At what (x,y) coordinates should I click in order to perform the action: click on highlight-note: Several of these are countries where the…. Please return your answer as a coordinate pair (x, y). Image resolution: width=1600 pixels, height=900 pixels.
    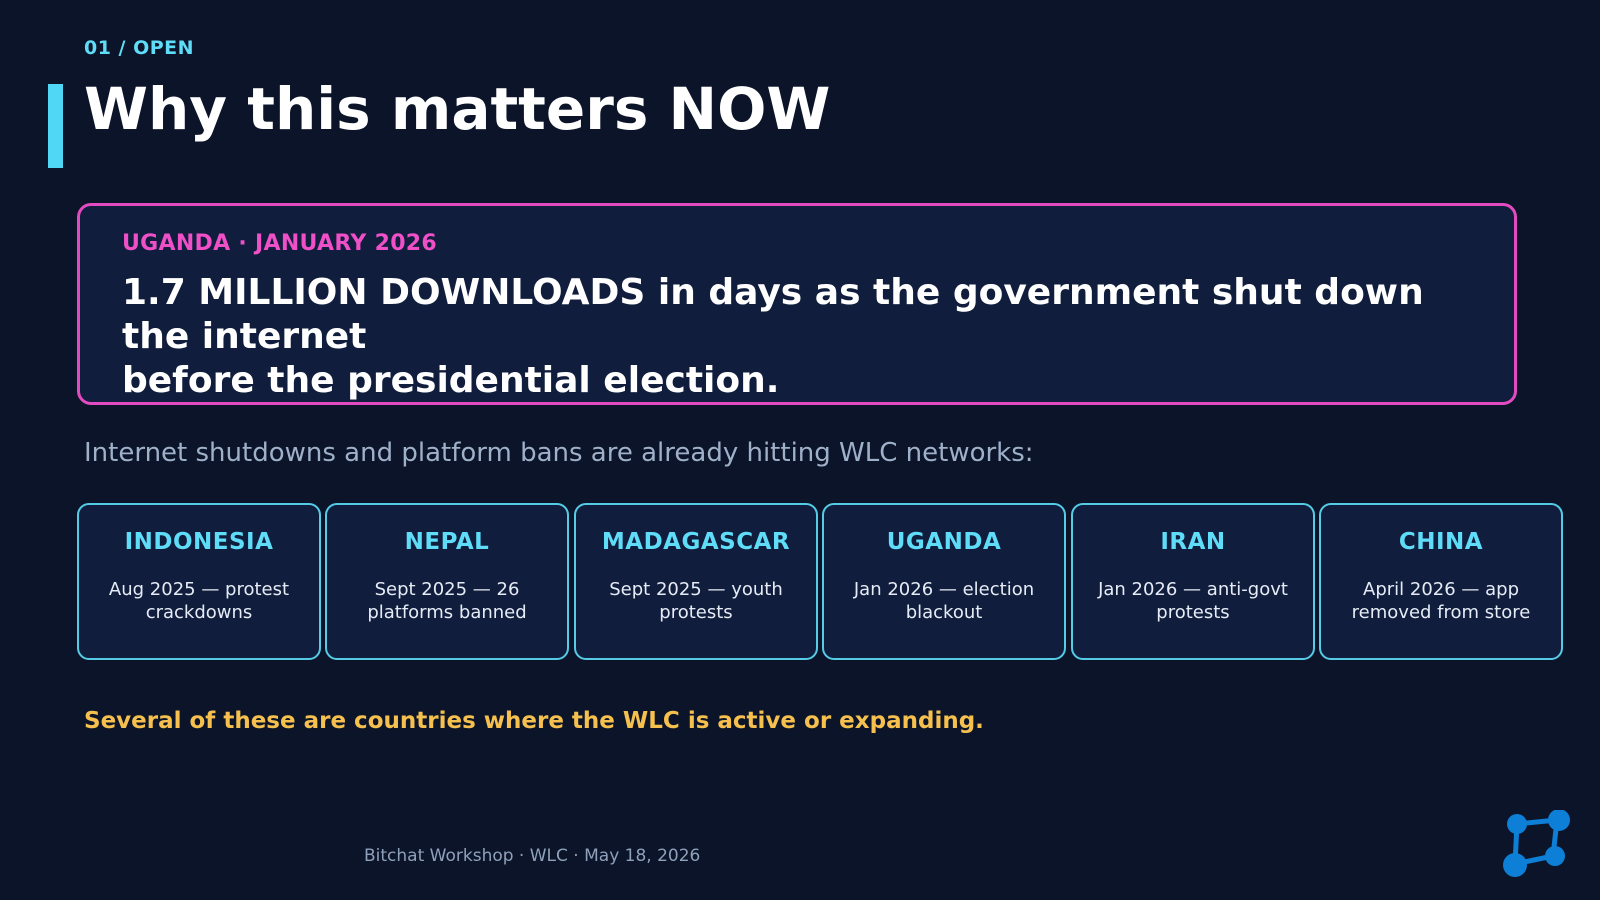
    Looking at the image, I should click on (534, 721).